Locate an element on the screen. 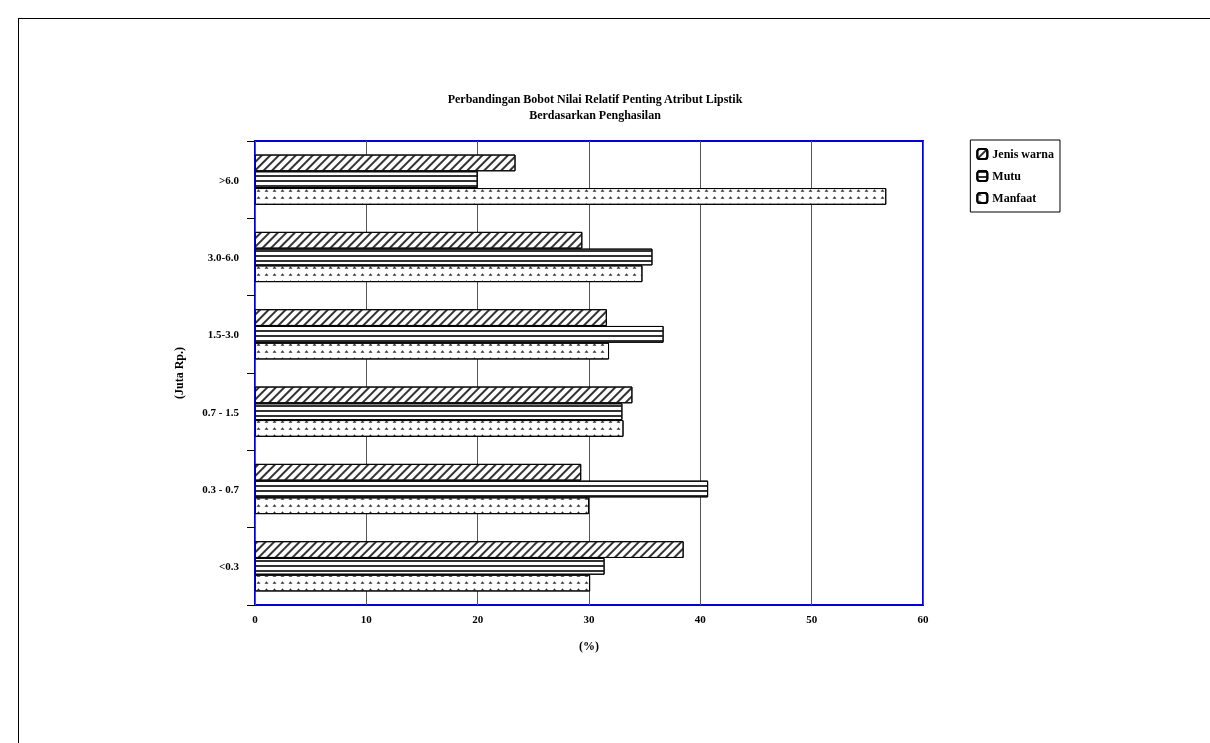 This screenshot has width=1210, height=743. legend-label: Jenis warna is located at coordinates (1023, 154).